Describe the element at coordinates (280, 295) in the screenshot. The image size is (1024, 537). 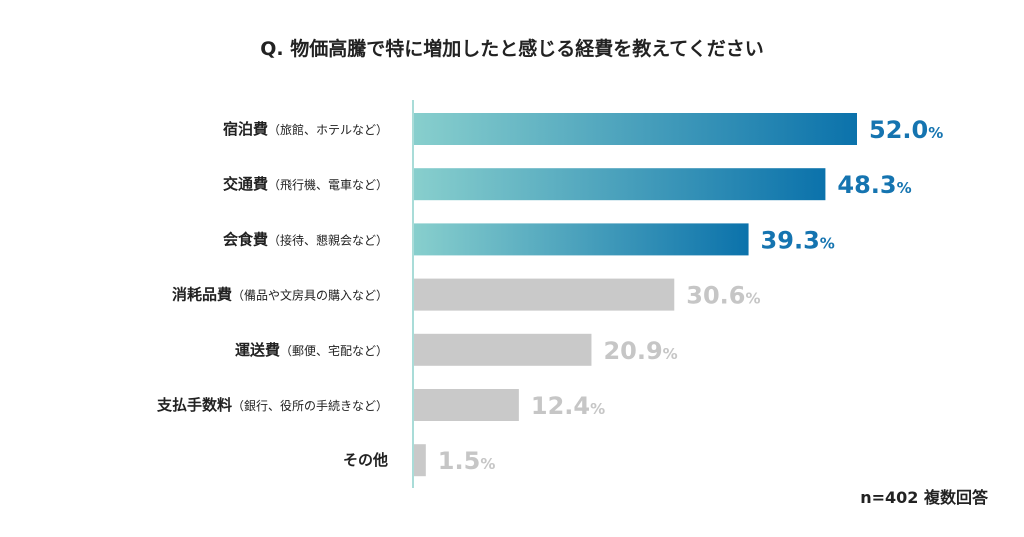
I see `category-label: 消耗品費（備品や文房具の購入など）` at that location.